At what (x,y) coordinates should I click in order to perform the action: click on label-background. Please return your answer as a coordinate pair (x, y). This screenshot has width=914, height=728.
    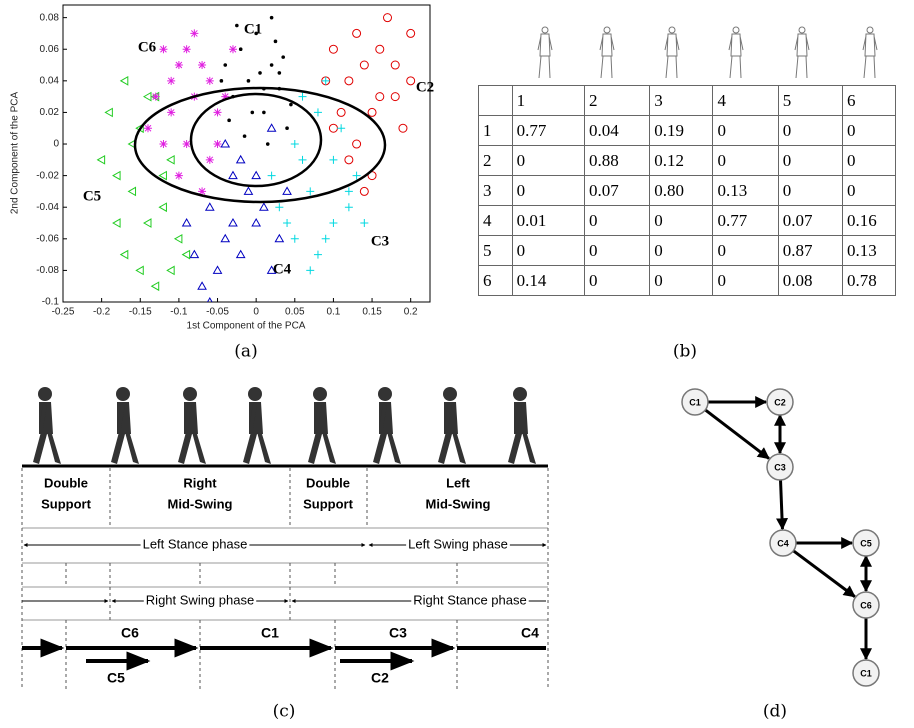
    Looking at the image, I should click on (195, 544).